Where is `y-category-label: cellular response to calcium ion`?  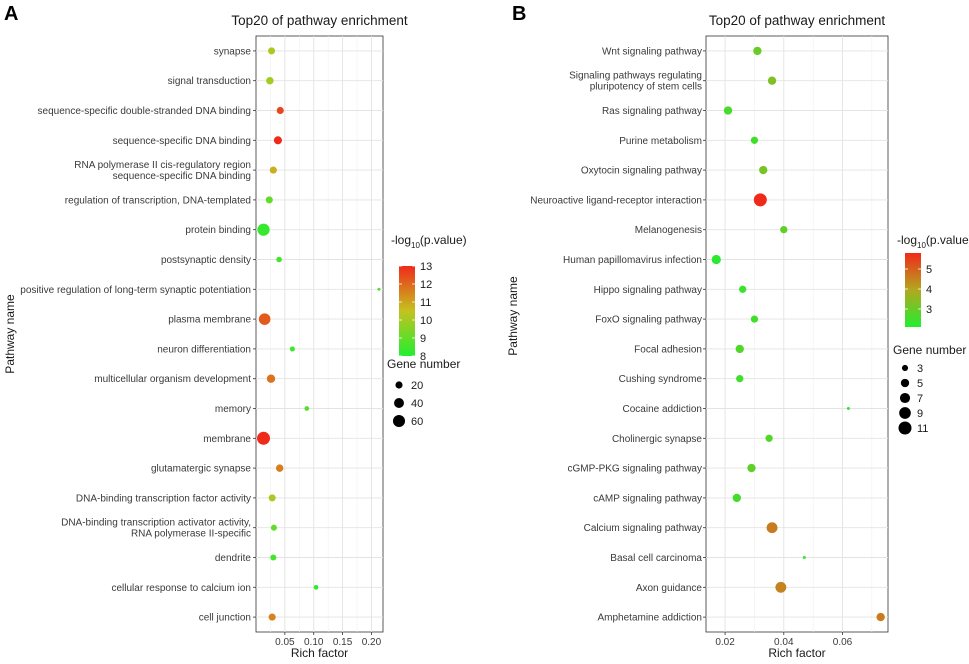 y-category-label: cellular response to calcium ion is located at coordinates (181, 588).